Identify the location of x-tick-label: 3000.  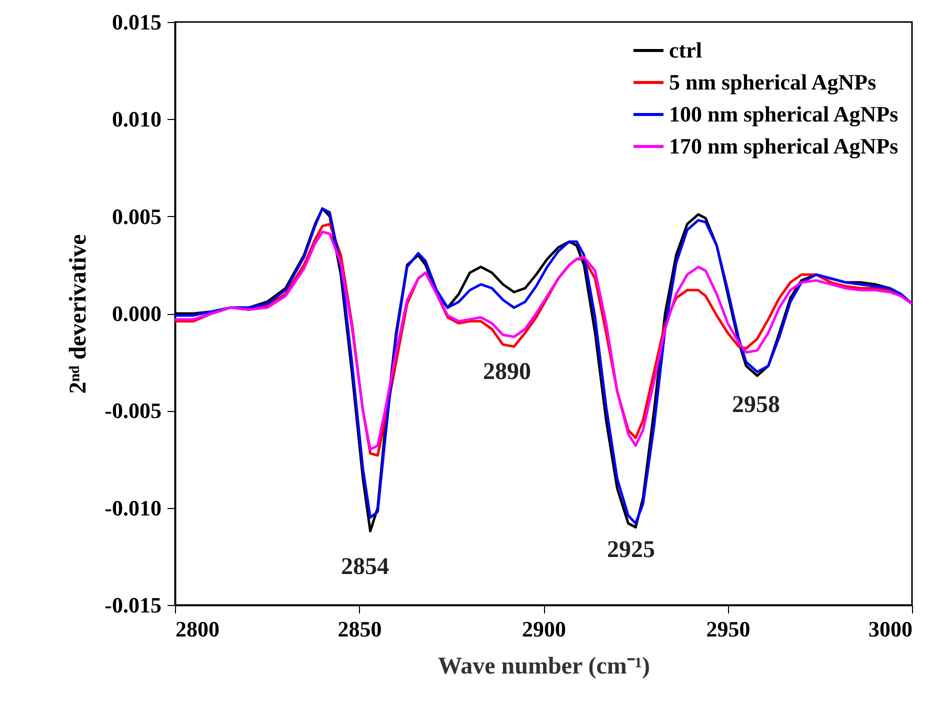
(890, 629).